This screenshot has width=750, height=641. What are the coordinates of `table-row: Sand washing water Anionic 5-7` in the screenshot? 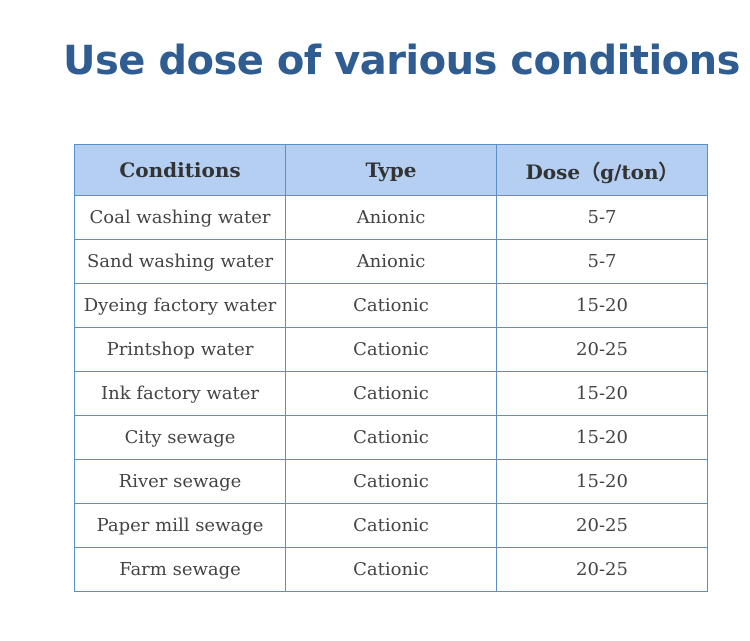 It's located at (391, 261).